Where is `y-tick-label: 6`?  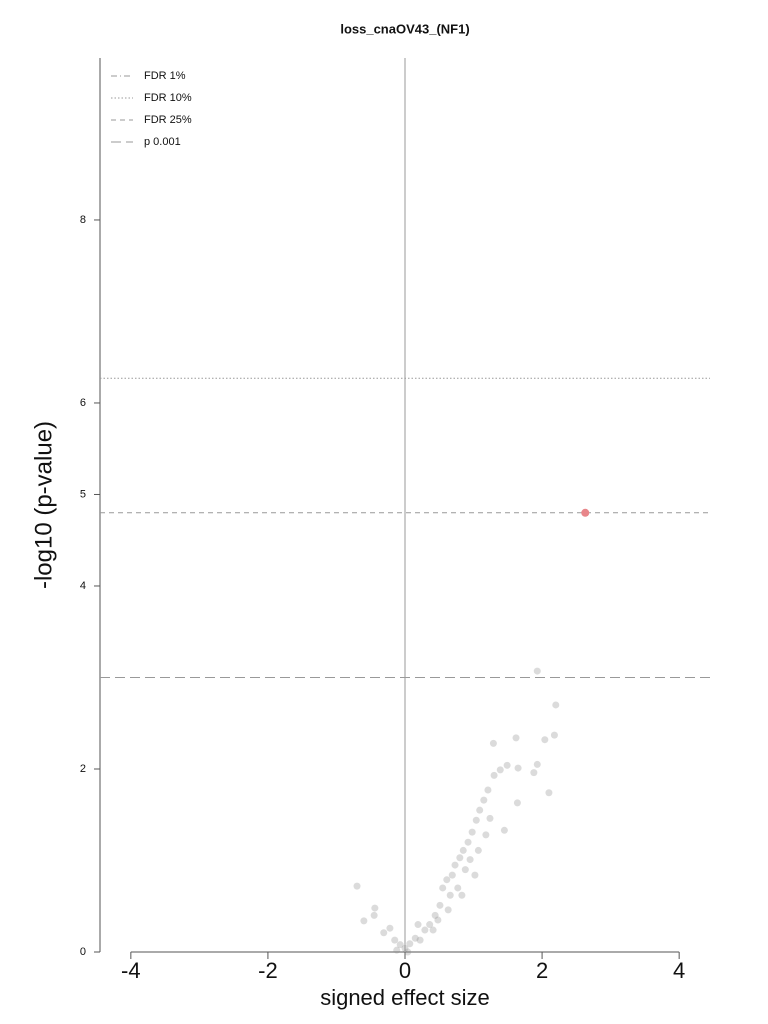 y-tick-label: 6 is located at coordinates (83, 403).